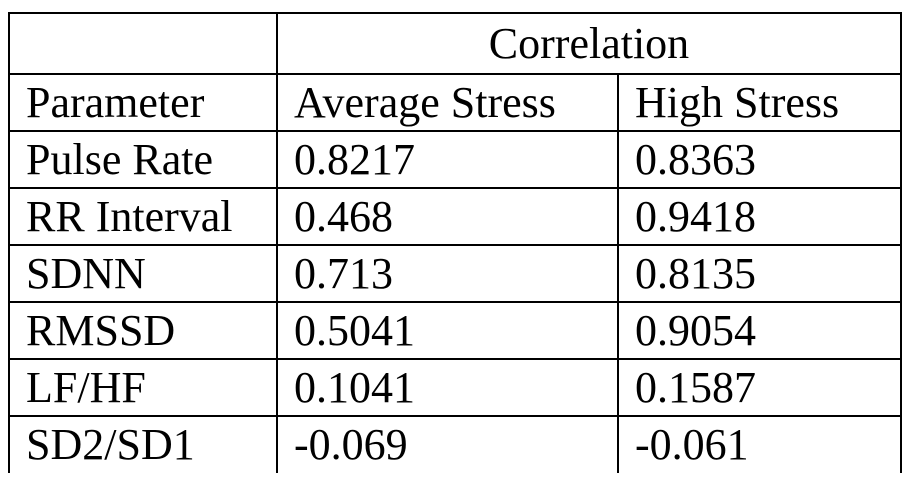  What do you see at coordinates (143, 387) in the screenshot?
I see `row-label: LF/HF` at bounding box center [143, 387].